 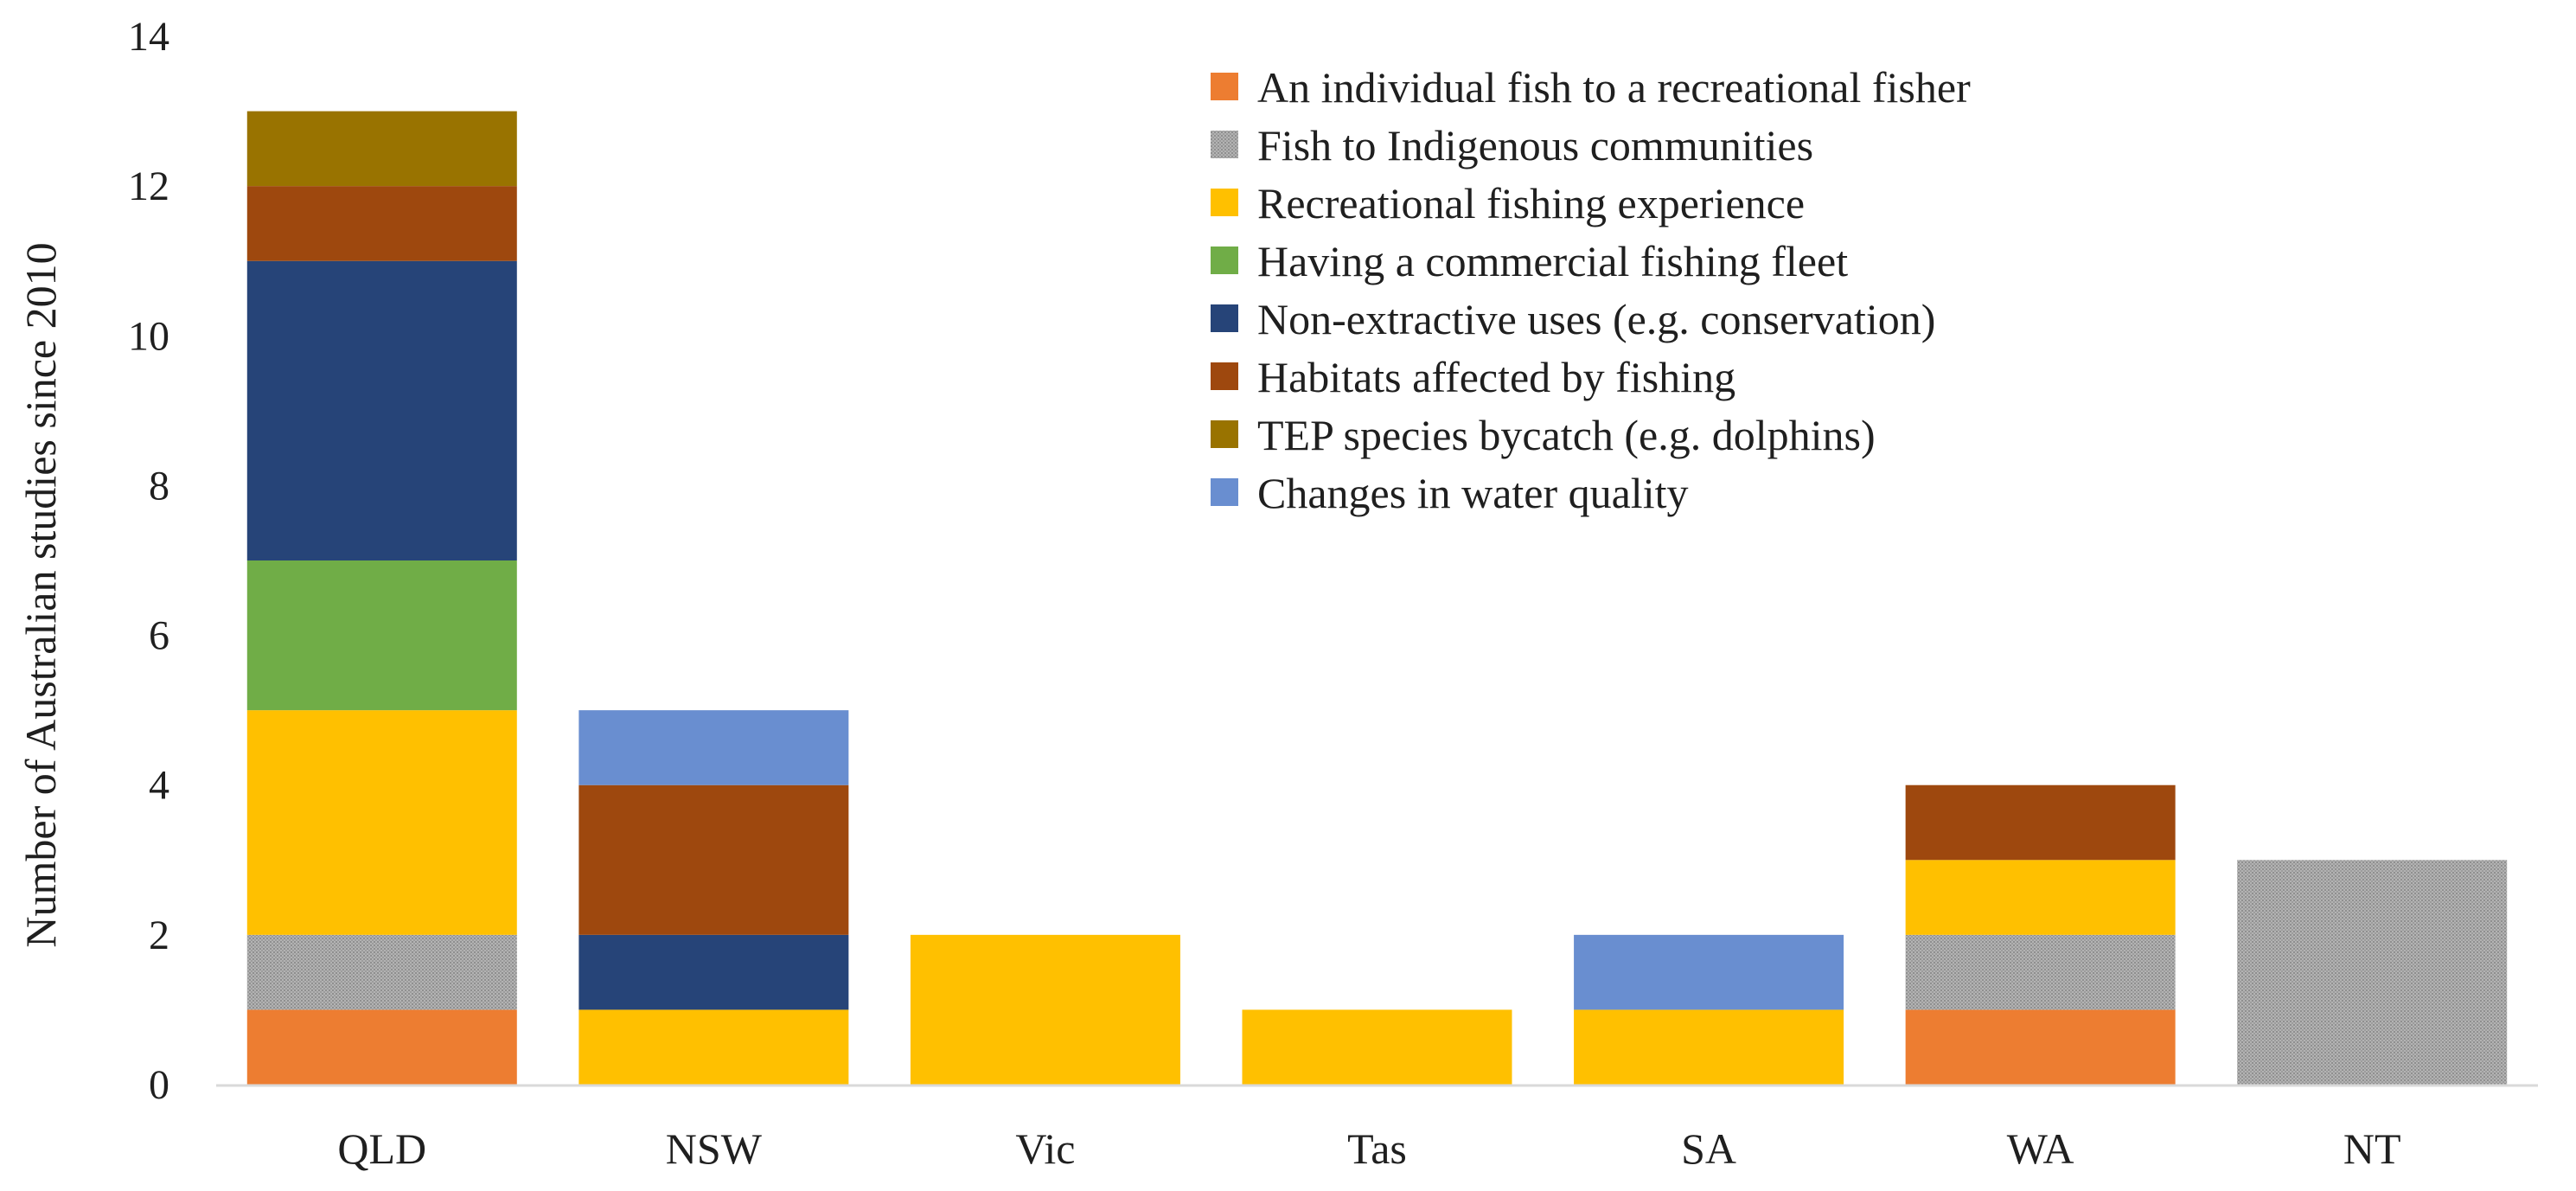 I want to click on y-tick-label: 12, so click(x=148, y=186).